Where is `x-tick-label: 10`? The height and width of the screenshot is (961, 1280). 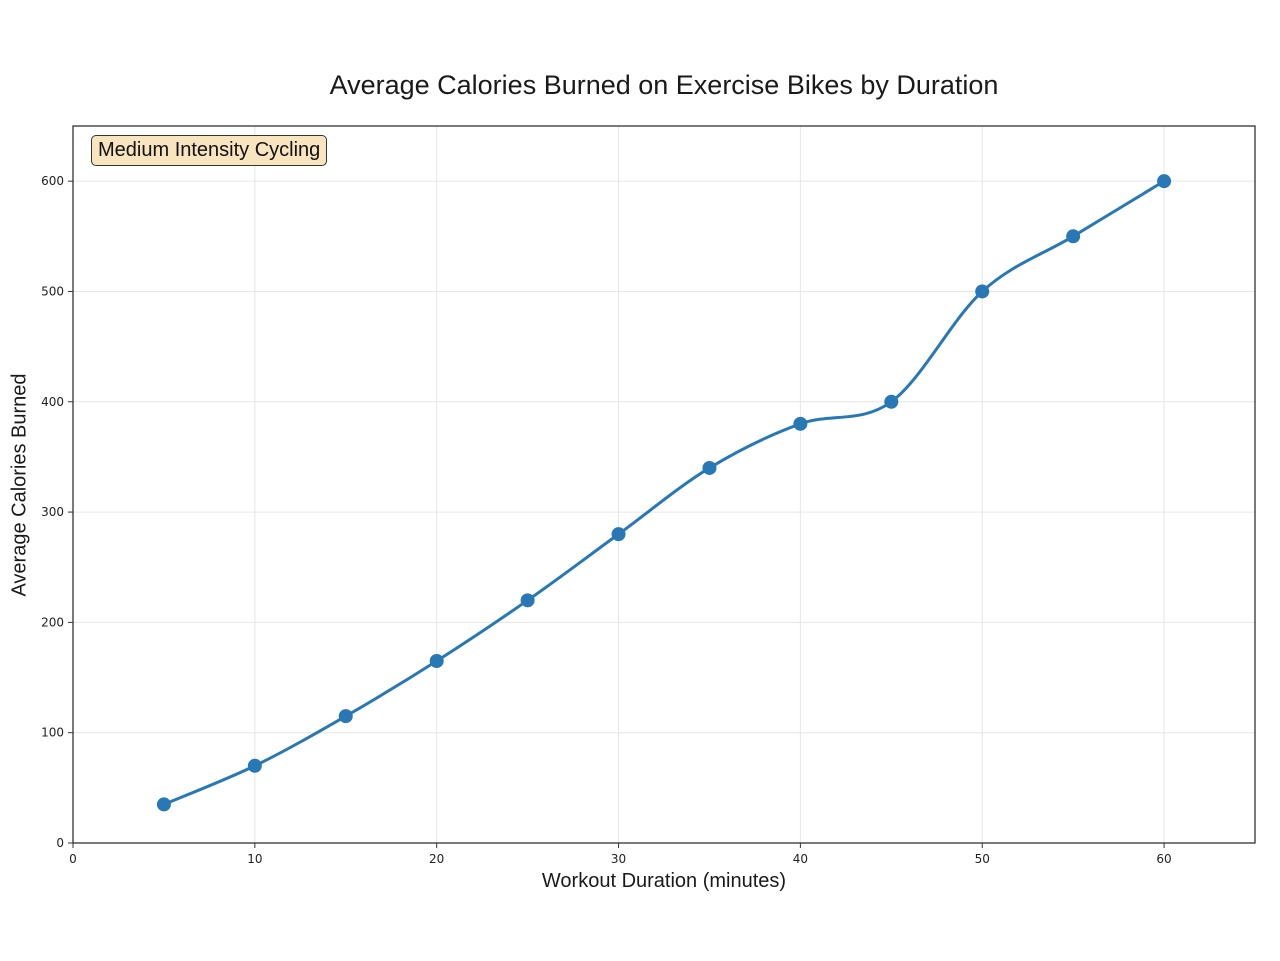
x-tick-label: 10 is located at coordinates (254, 859).